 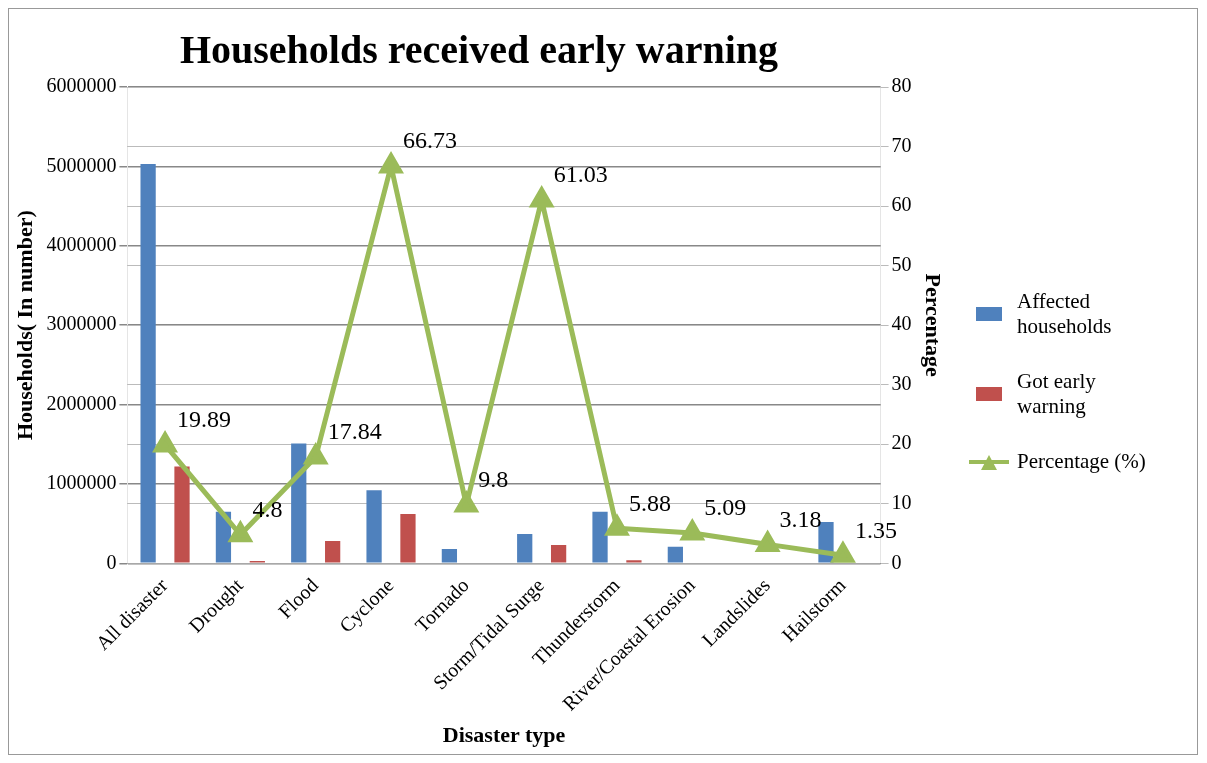 I want to click on chart-title: Households received early warning, so click(x=479, y=50).